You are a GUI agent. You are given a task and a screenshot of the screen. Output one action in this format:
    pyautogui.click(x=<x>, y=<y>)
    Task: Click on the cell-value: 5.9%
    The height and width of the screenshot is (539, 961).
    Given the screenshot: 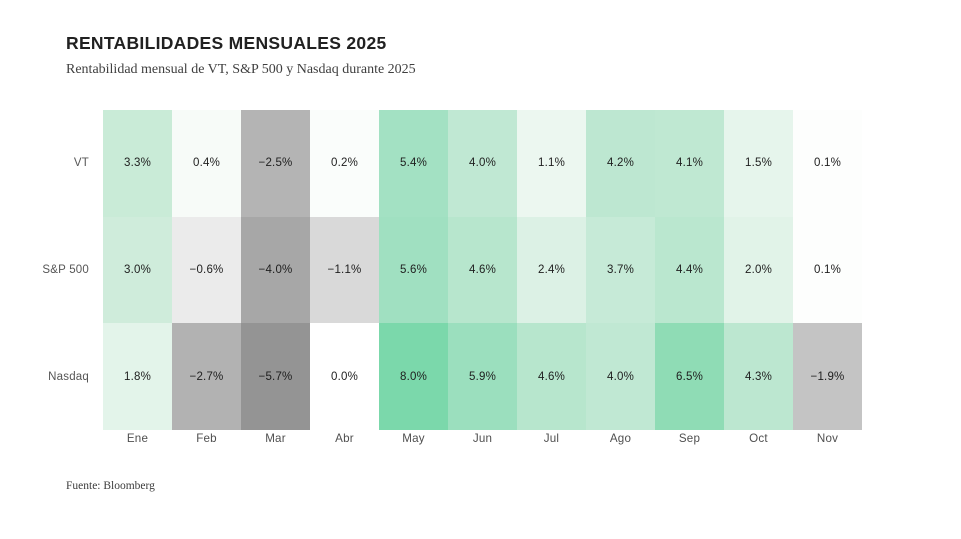 What is the action you would take?
    pyautogui.click(x=482, y=376)
    